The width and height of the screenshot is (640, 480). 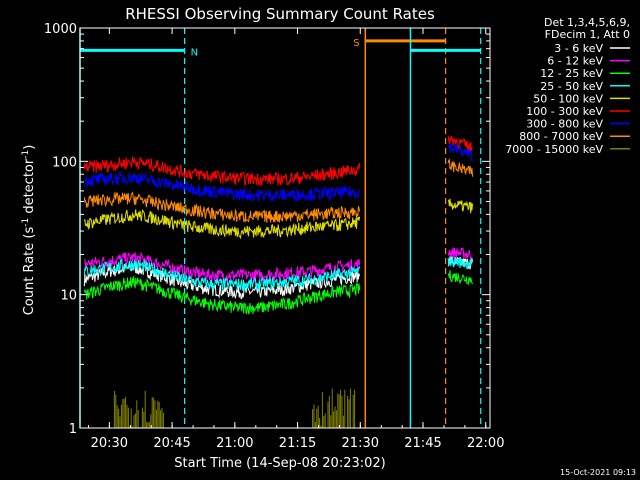 I want to click on y-tick-label: 1000, so click(x=60, y=29).